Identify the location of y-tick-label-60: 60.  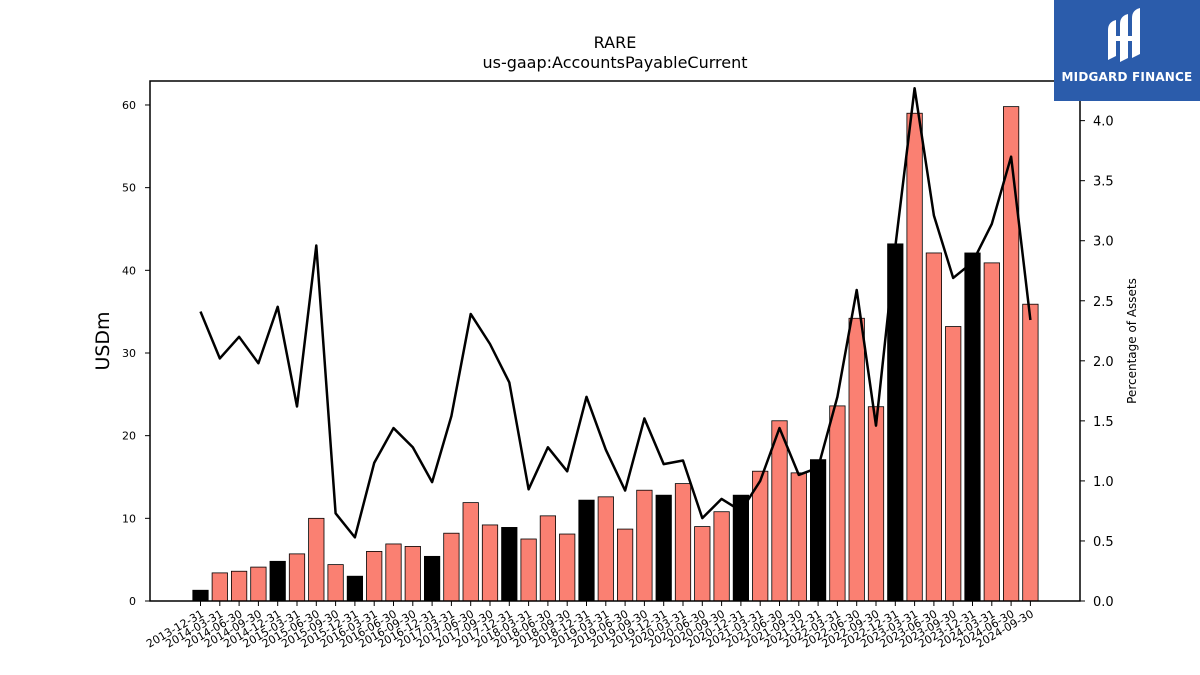
(129, 105).